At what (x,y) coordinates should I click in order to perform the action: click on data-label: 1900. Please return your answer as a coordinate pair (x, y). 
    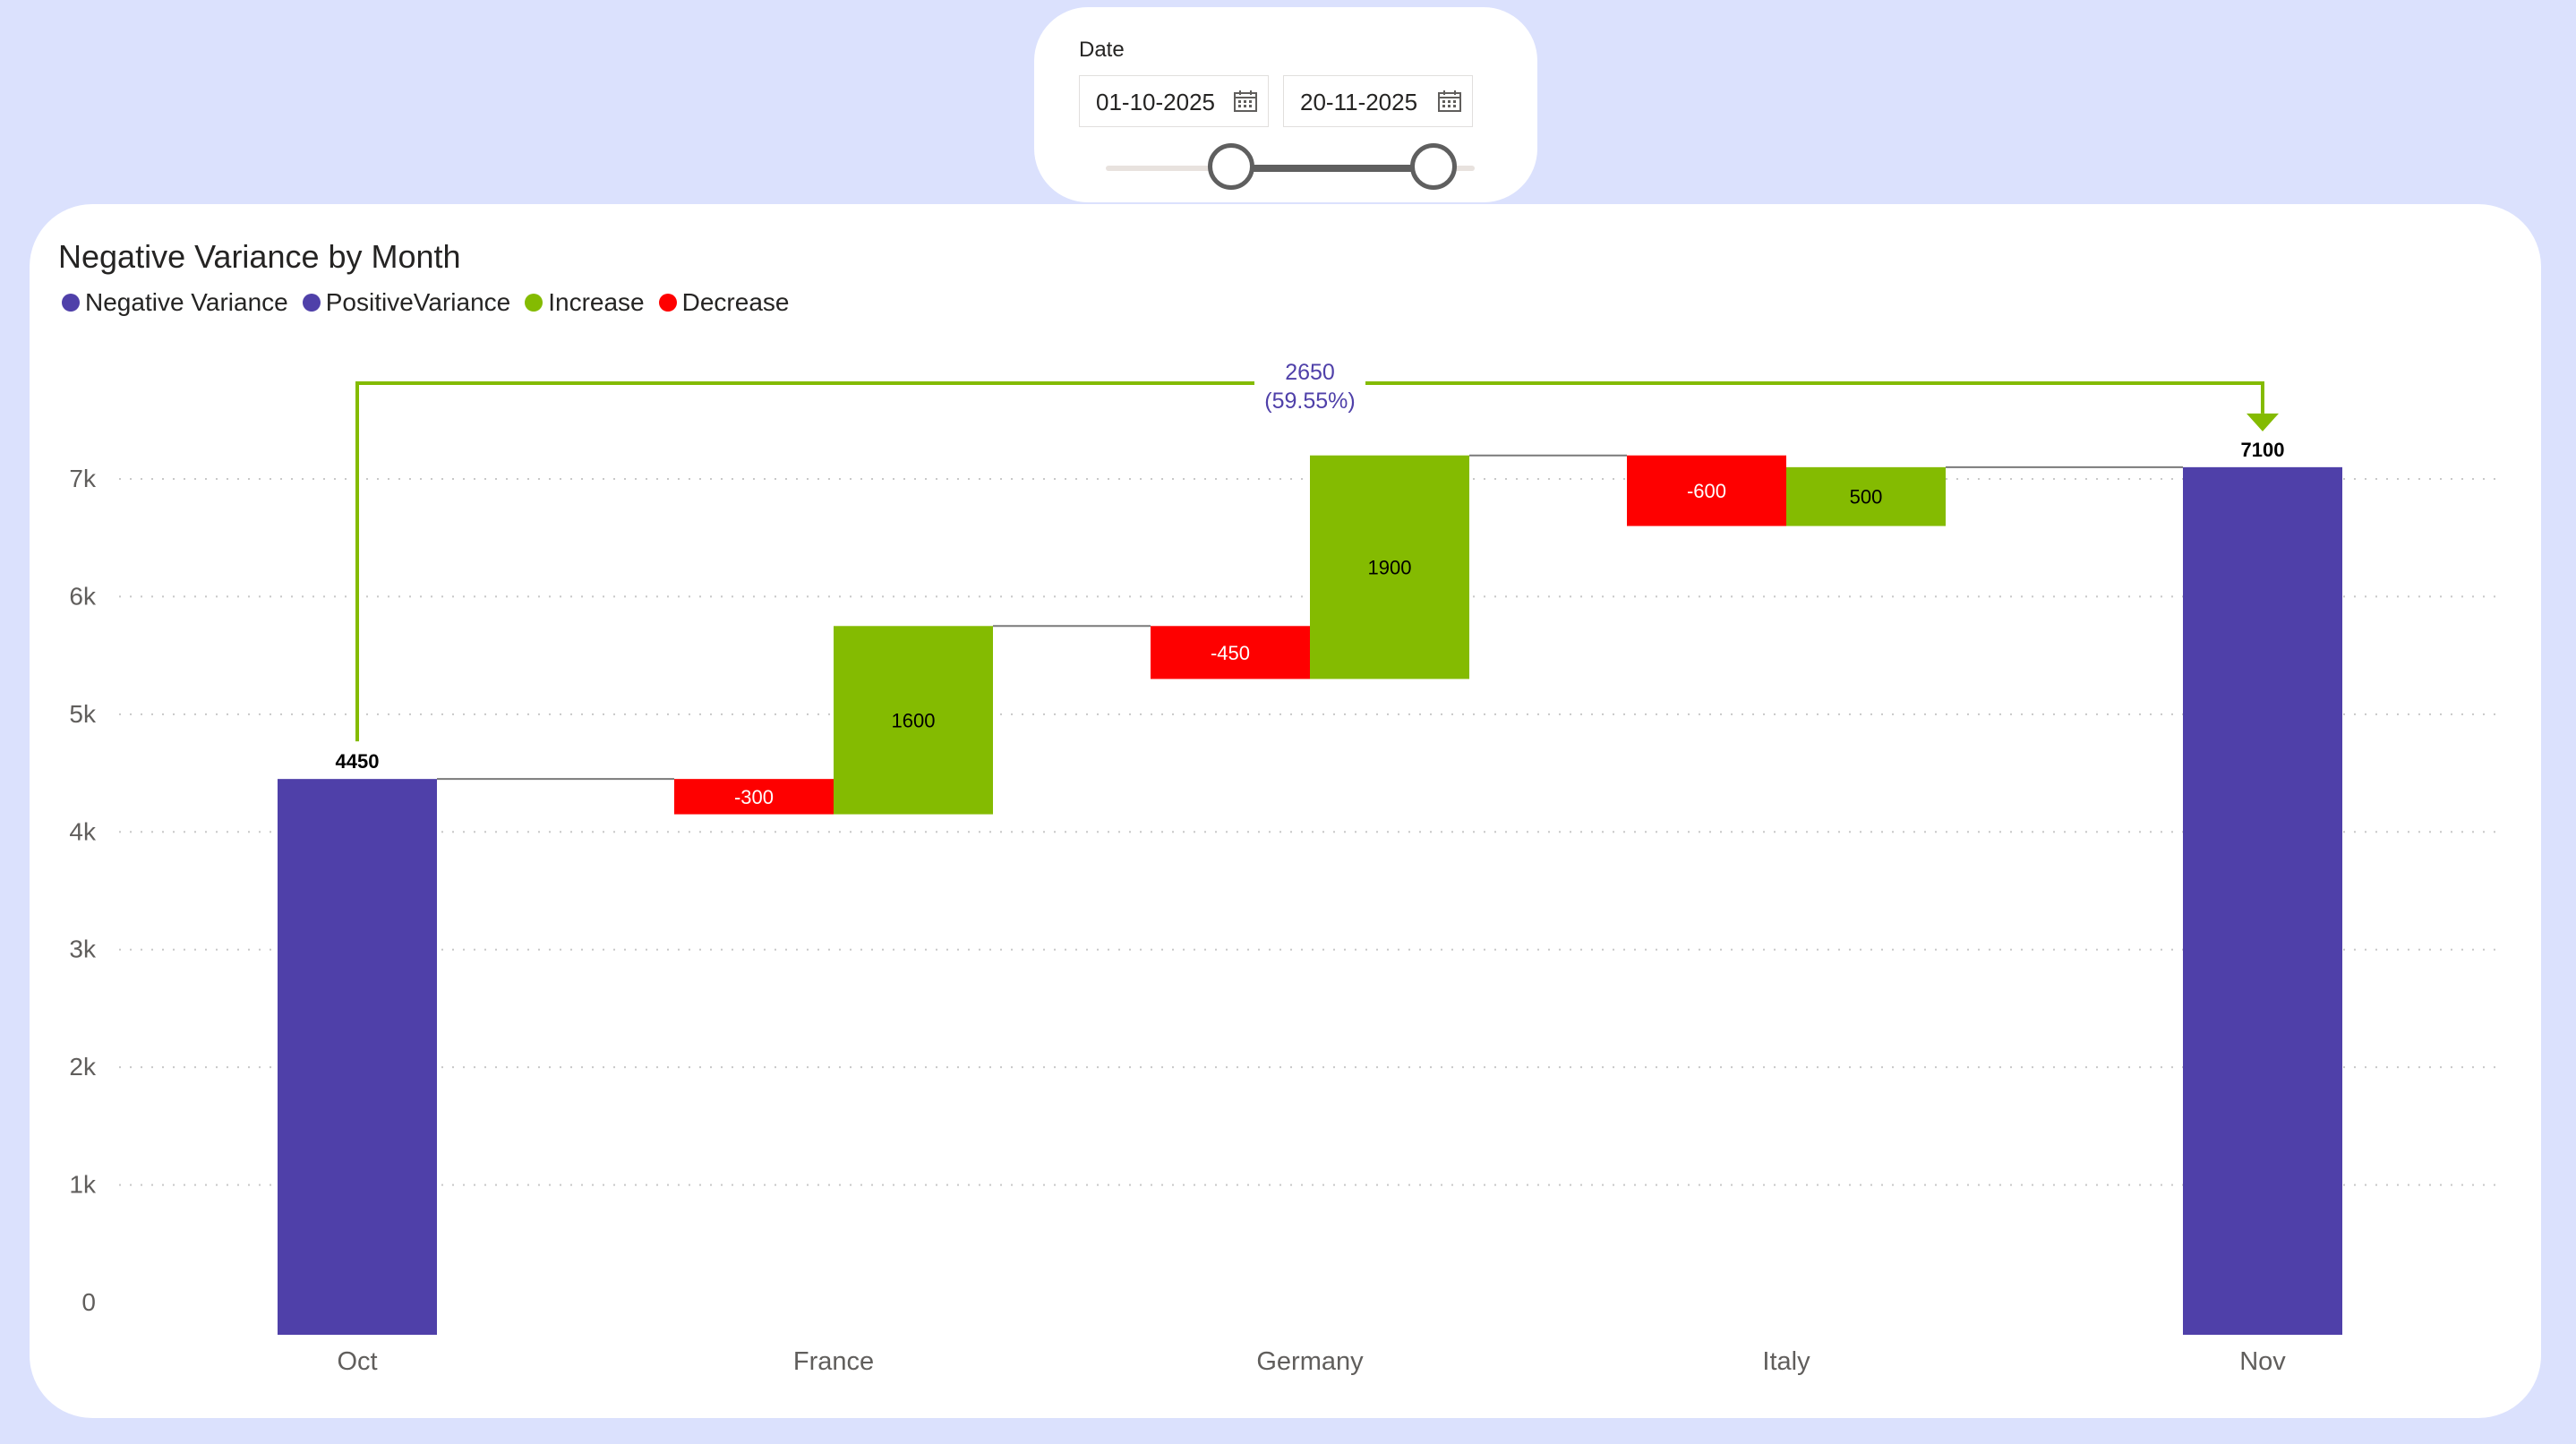
    Looking at the image, I should click on (1390, 568).